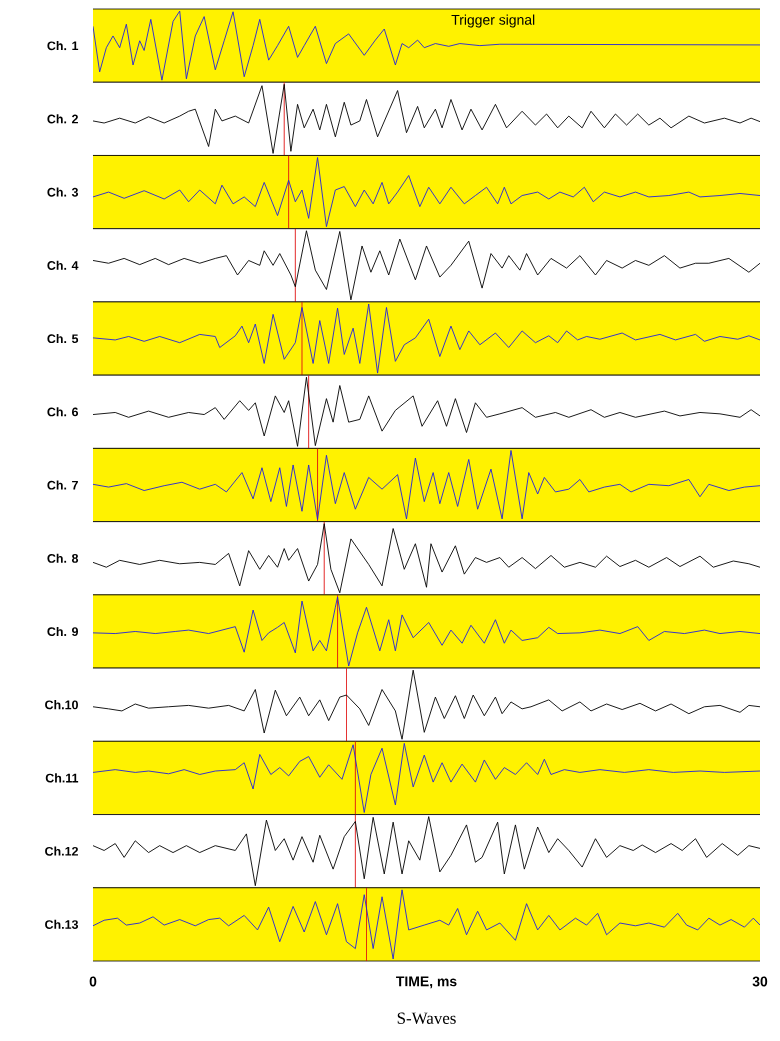 The width and height of the screenshot is (780, 1041). I want to click on y-axis-title: Ch. 6, so click(63, 412).